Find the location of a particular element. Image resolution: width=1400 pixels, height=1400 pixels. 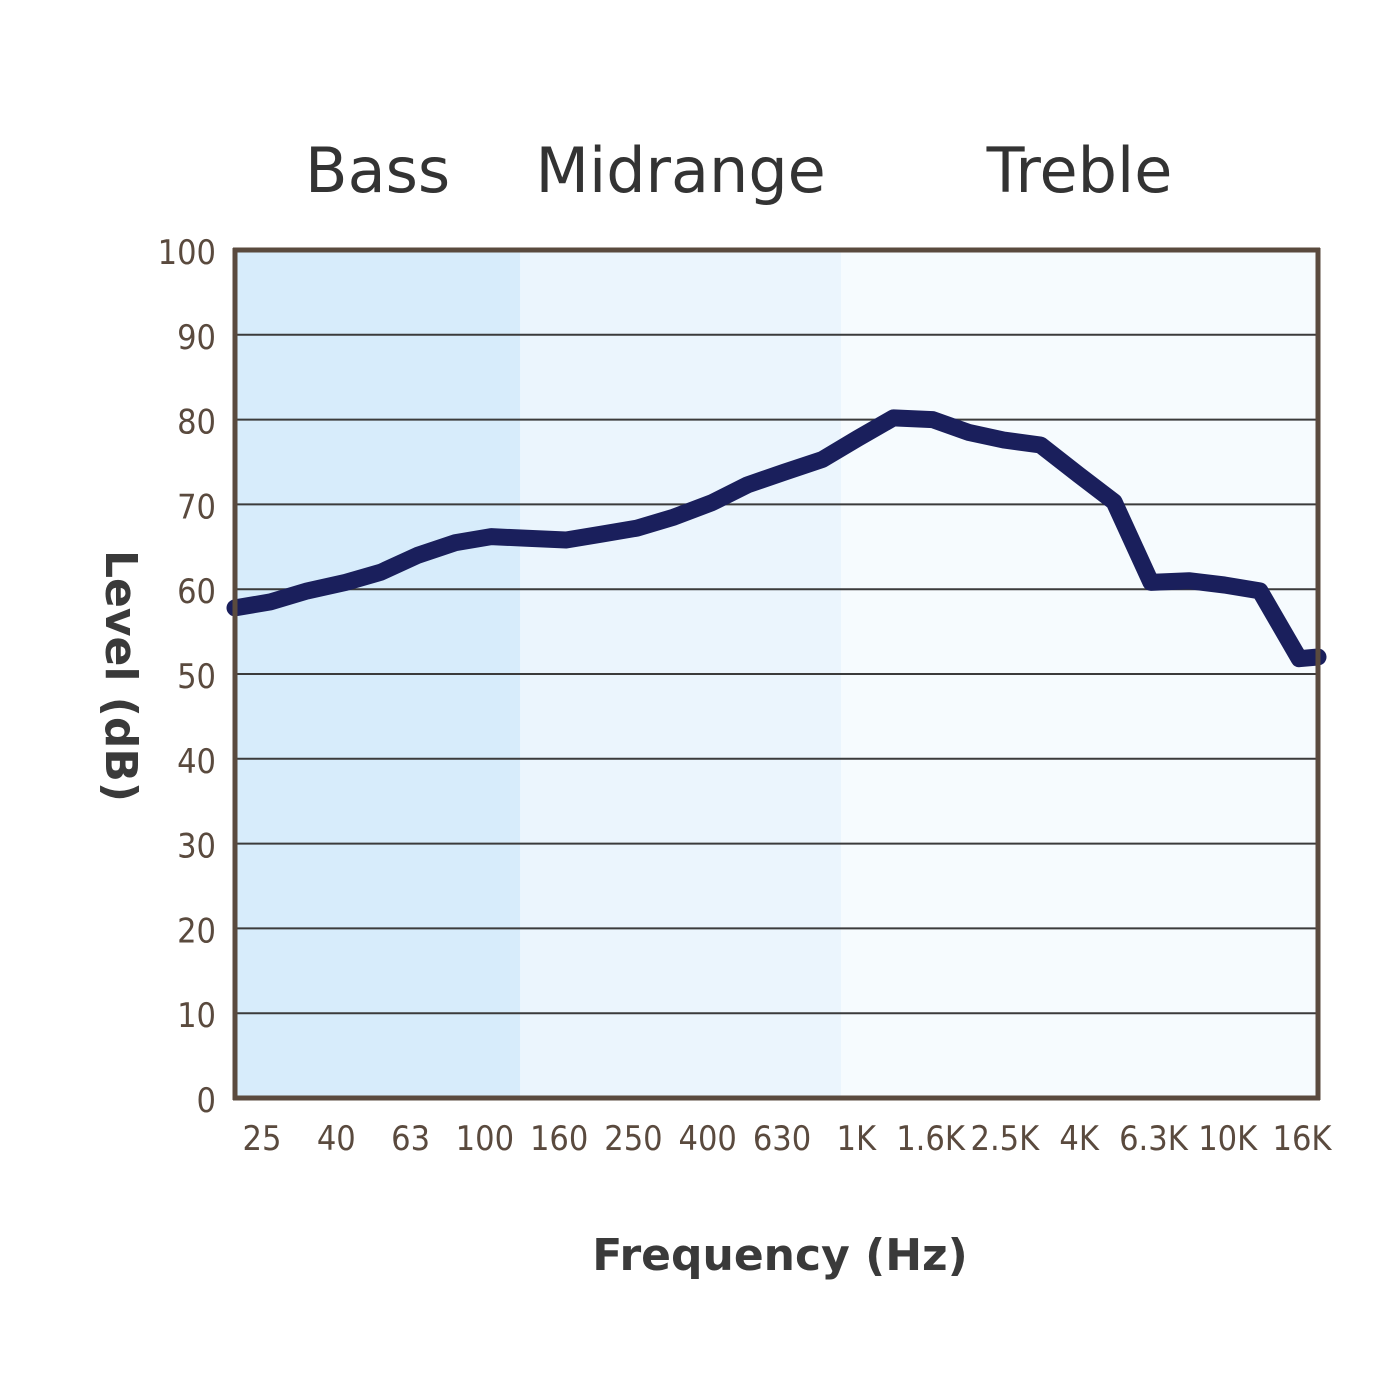

band-labels: Bass Midrange Treble is located at coordinates (738, 170).